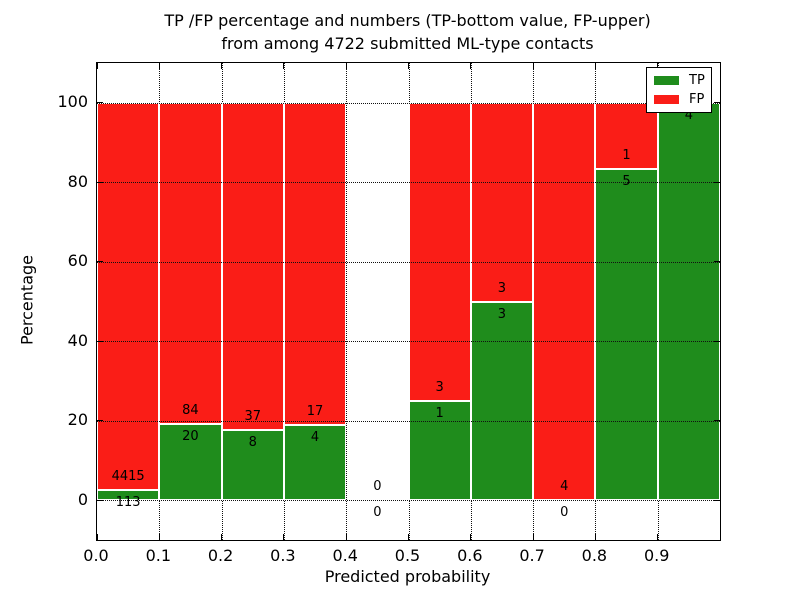  I want to click on x-tick-label: 0.7, so click(532, 555).